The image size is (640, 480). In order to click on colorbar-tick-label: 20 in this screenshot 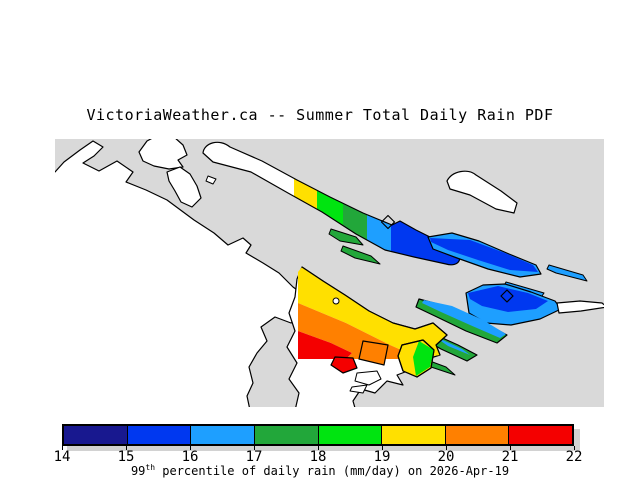, I will do `click(446, 457)`.